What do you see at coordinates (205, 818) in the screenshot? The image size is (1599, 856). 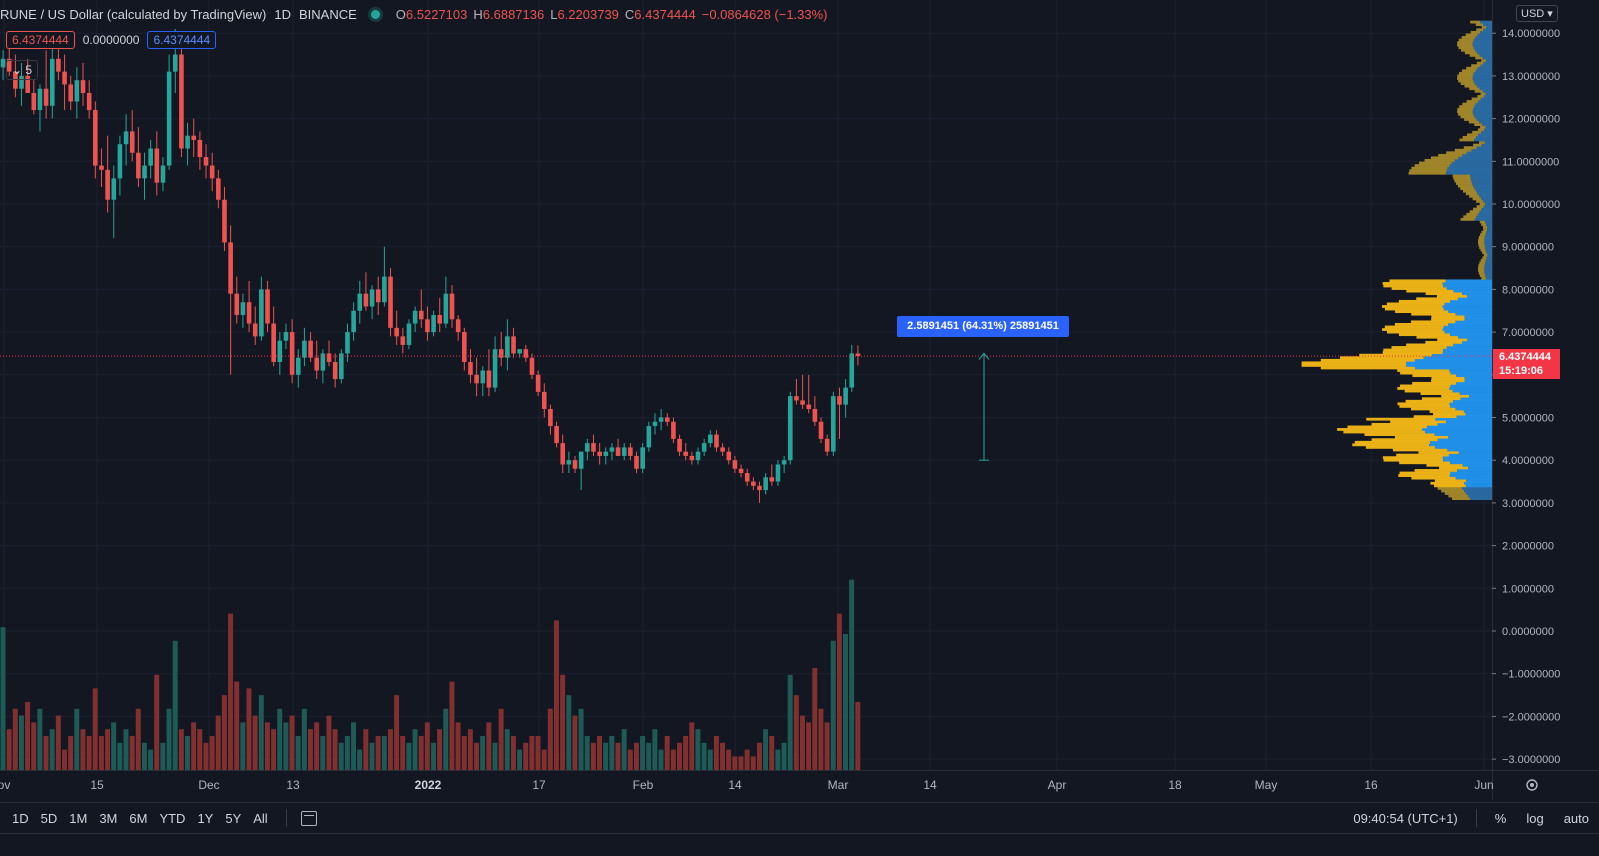 I see `range-1y: 1Y` at bounding box center [205, 818].